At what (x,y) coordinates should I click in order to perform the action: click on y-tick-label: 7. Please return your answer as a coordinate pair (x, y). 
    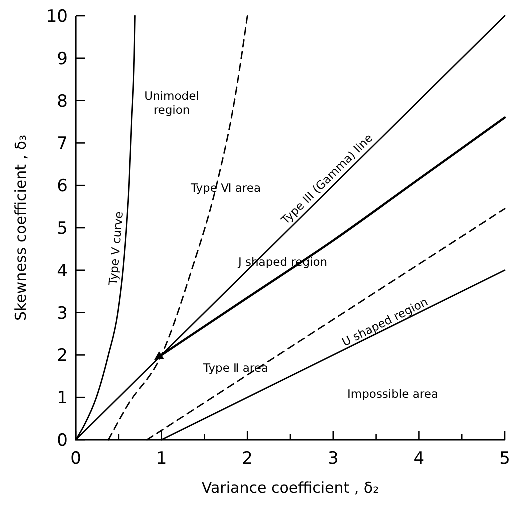
    Looking at the image, I should click on (62, 144).